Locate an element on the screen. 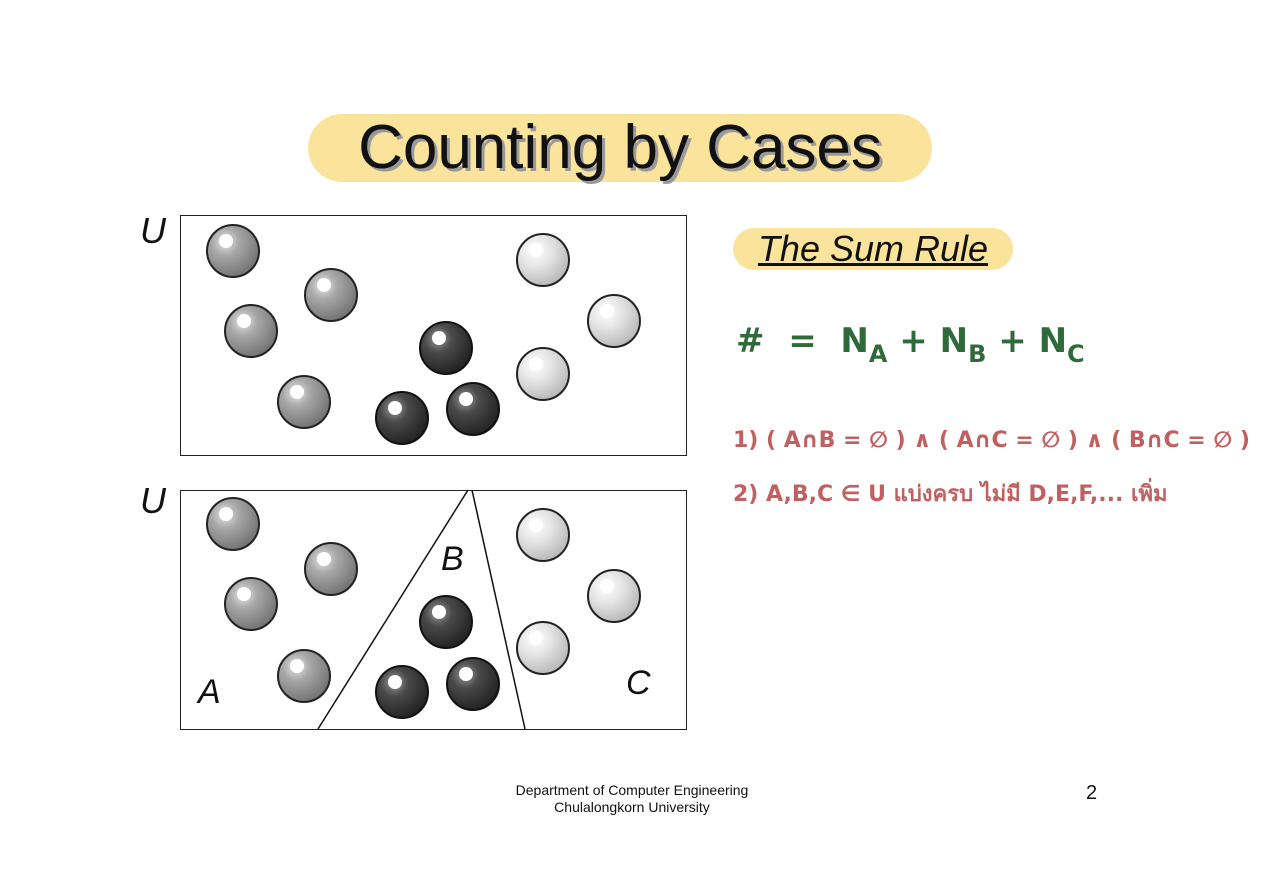  formula-n-a: N is located at coordinates (854, 341).